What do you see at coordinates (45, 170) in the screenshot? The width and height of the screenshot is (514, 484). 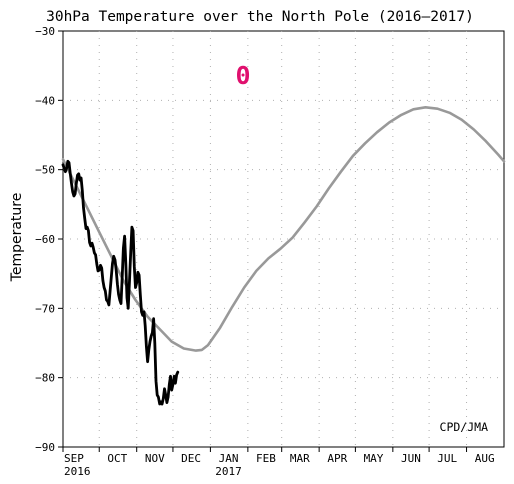 I see `y-tick-label: −50` at bounding box center [45, 170].